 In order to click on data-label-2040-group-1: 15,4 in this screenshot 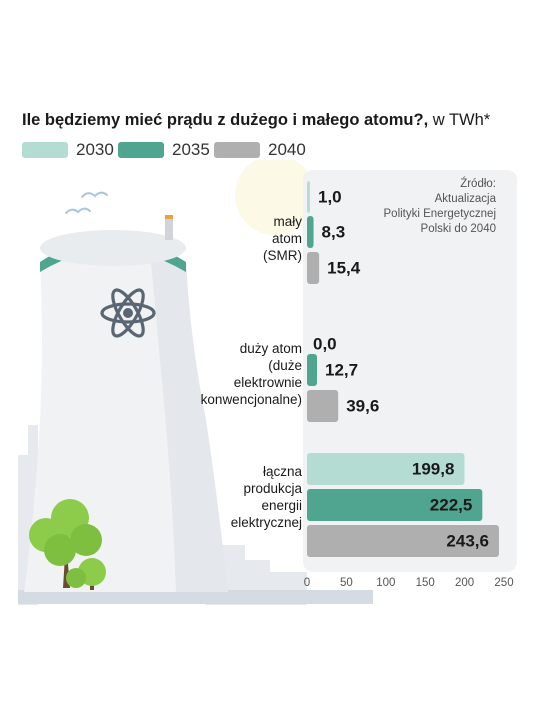, I will do `click(344, 268)`.